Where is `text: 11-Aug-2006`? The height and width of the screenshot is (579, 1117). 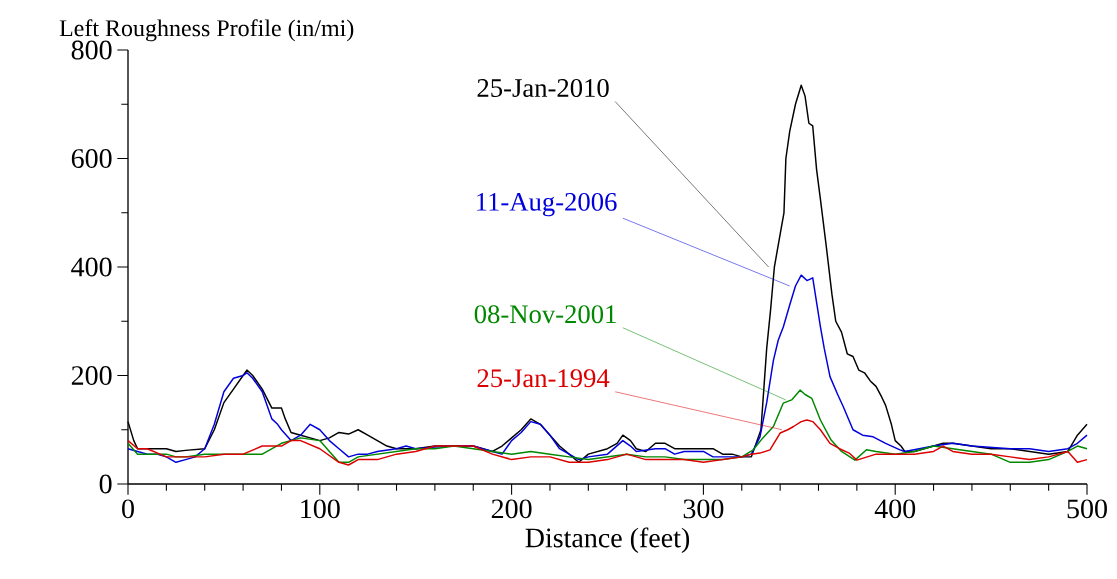
text: 11-Aug-2006 is located at coordinates (547, 204).